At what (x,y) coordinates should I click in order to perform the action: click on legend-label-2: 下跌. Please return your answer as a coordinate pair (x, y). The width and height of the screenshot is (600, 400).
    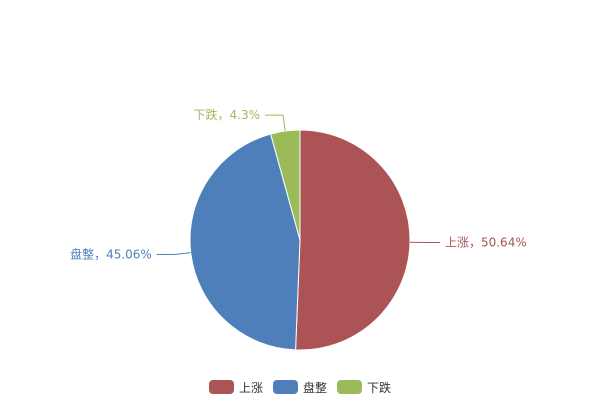
    Looking at the image, I should click on (379, 387).